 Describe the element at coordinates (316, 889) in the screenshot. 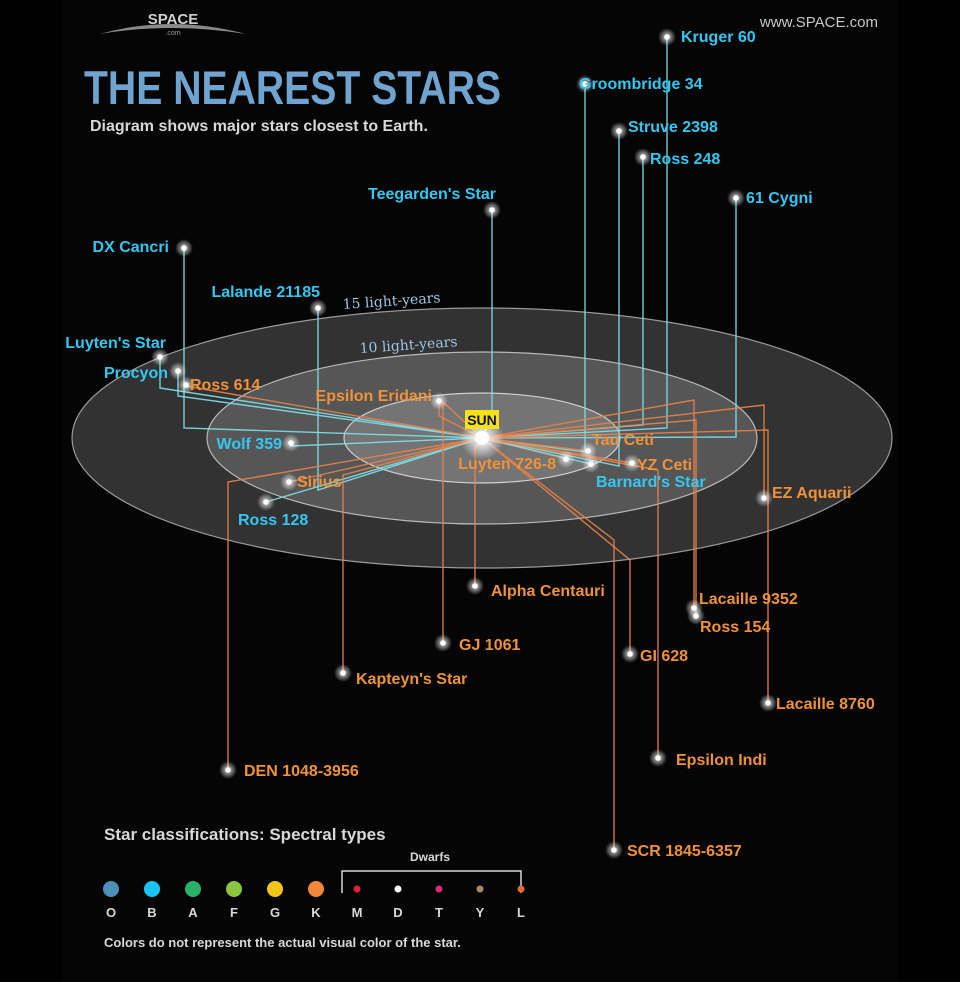

I see `legend-swatch-k` at that location.